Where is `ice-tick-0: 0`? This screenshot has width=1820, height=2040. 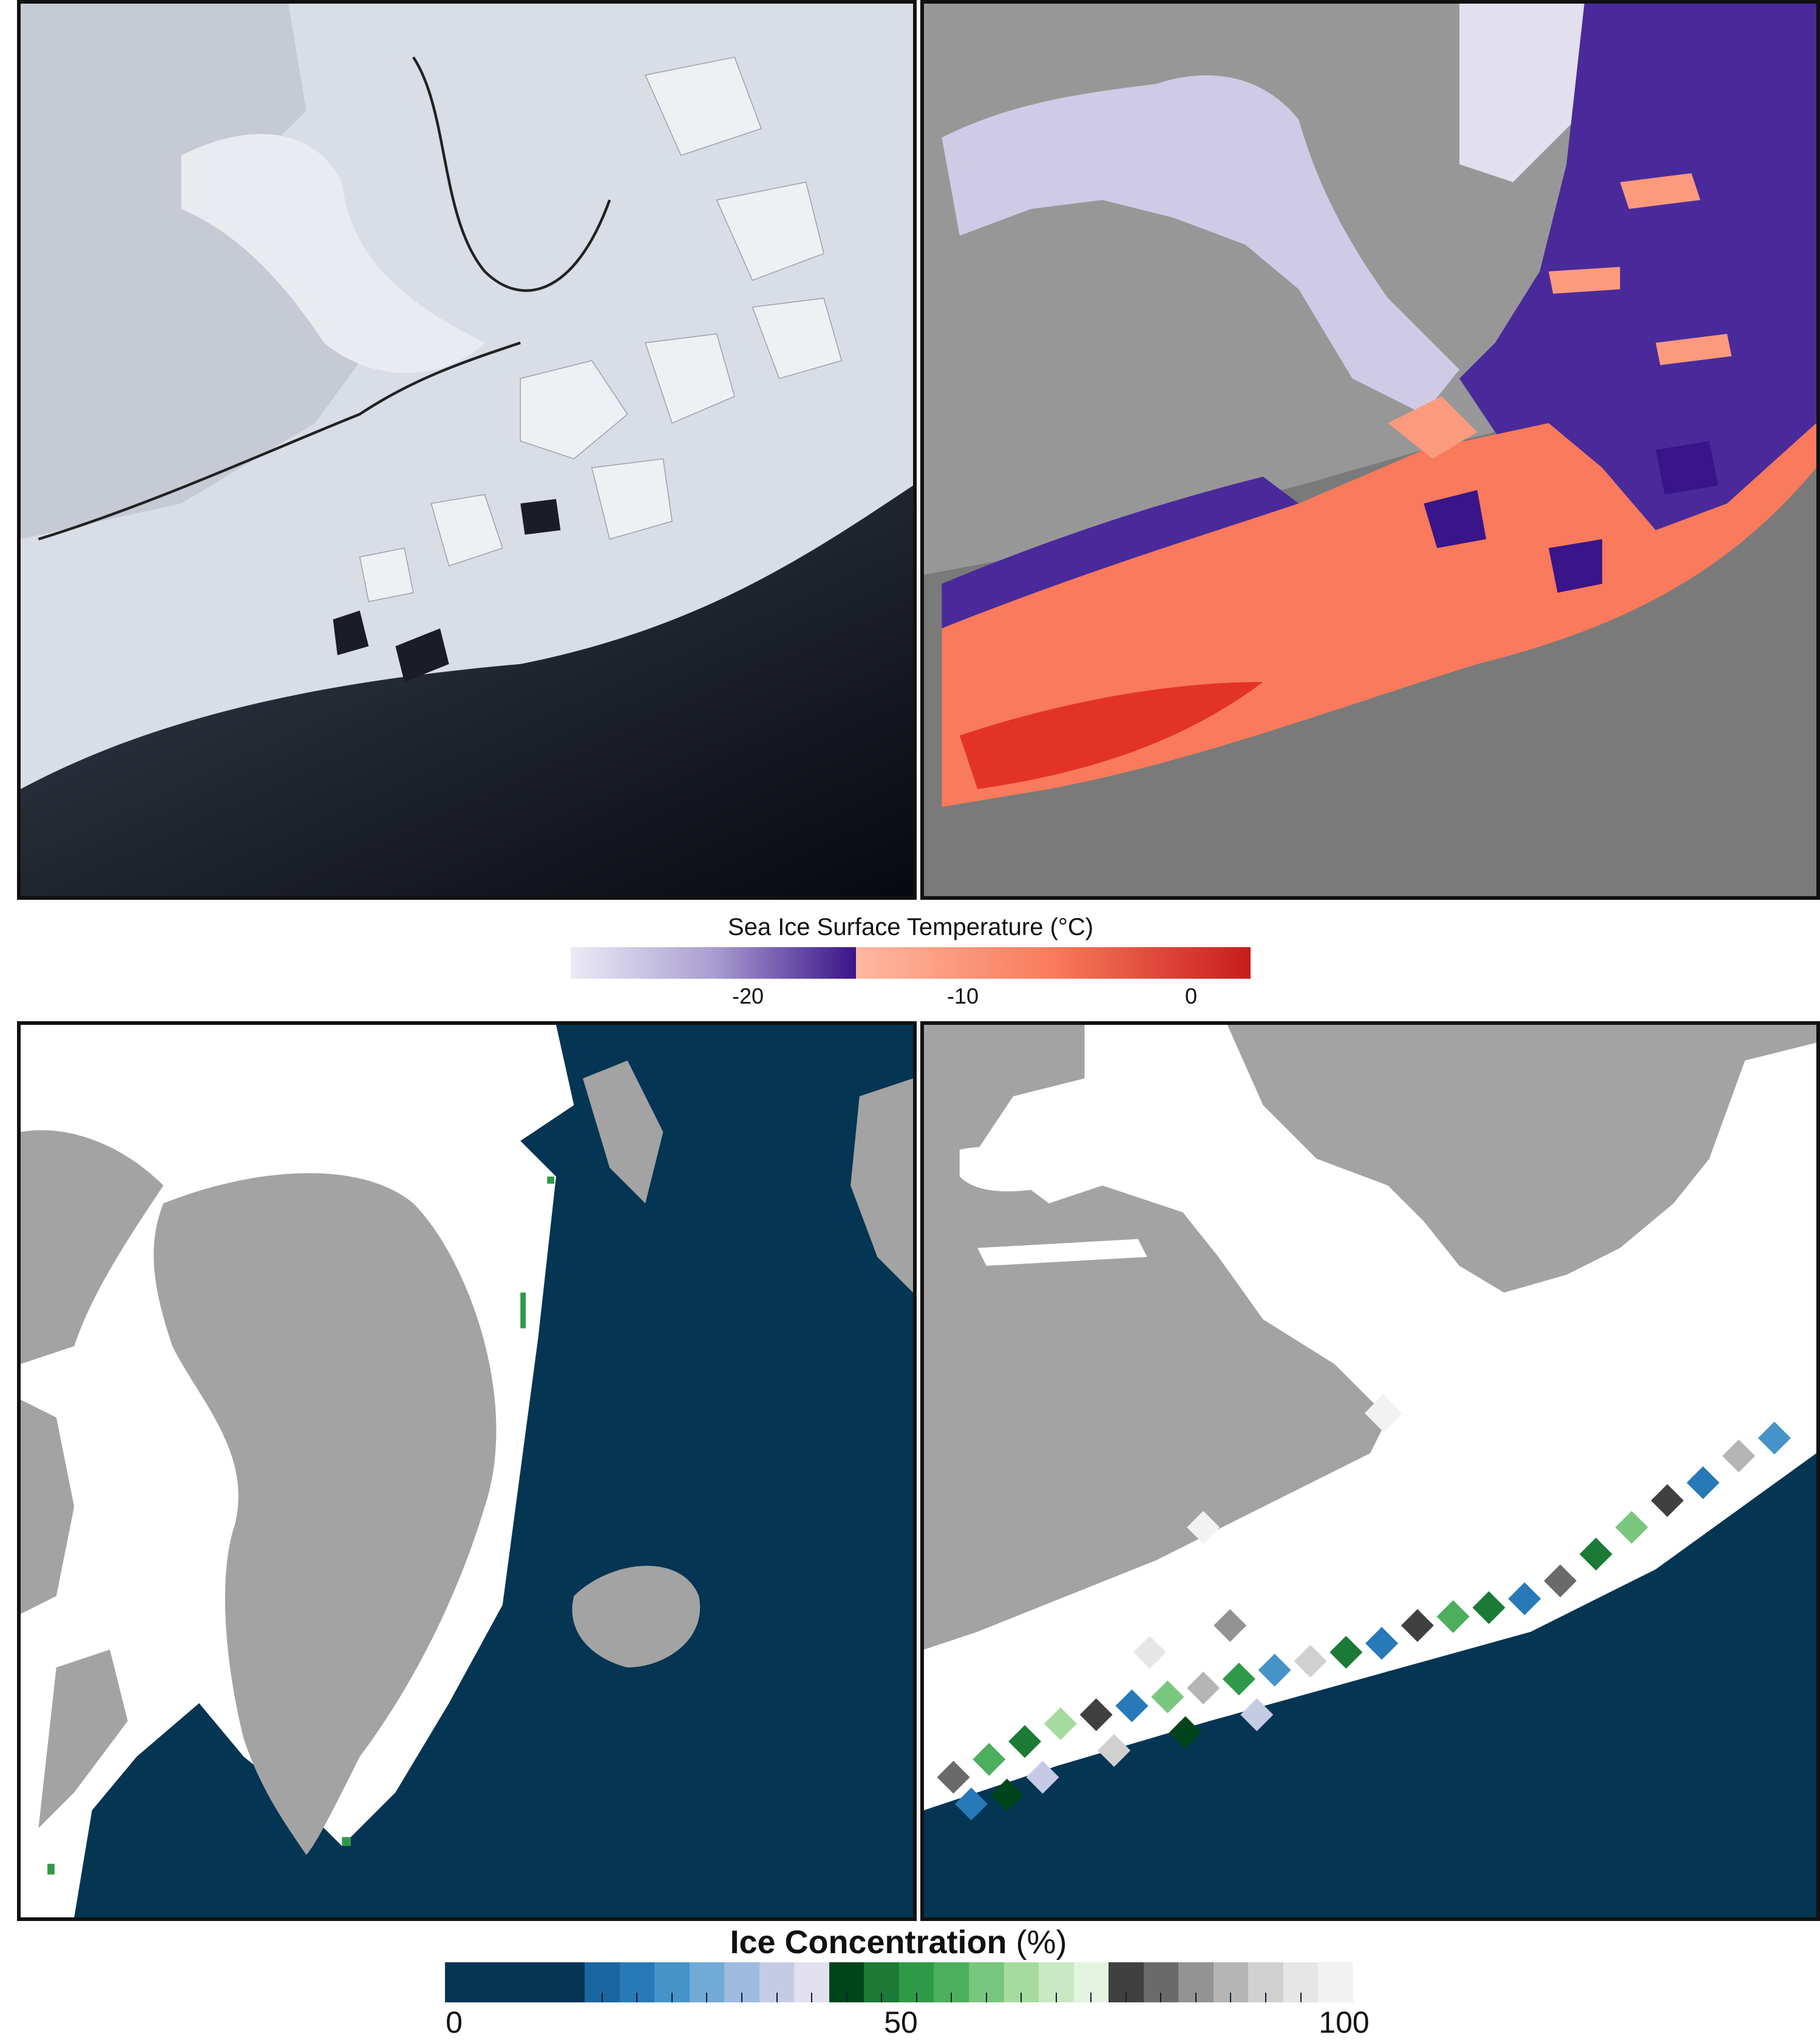
ice-tick-0: 0 is located at coordinates (454, 2022).